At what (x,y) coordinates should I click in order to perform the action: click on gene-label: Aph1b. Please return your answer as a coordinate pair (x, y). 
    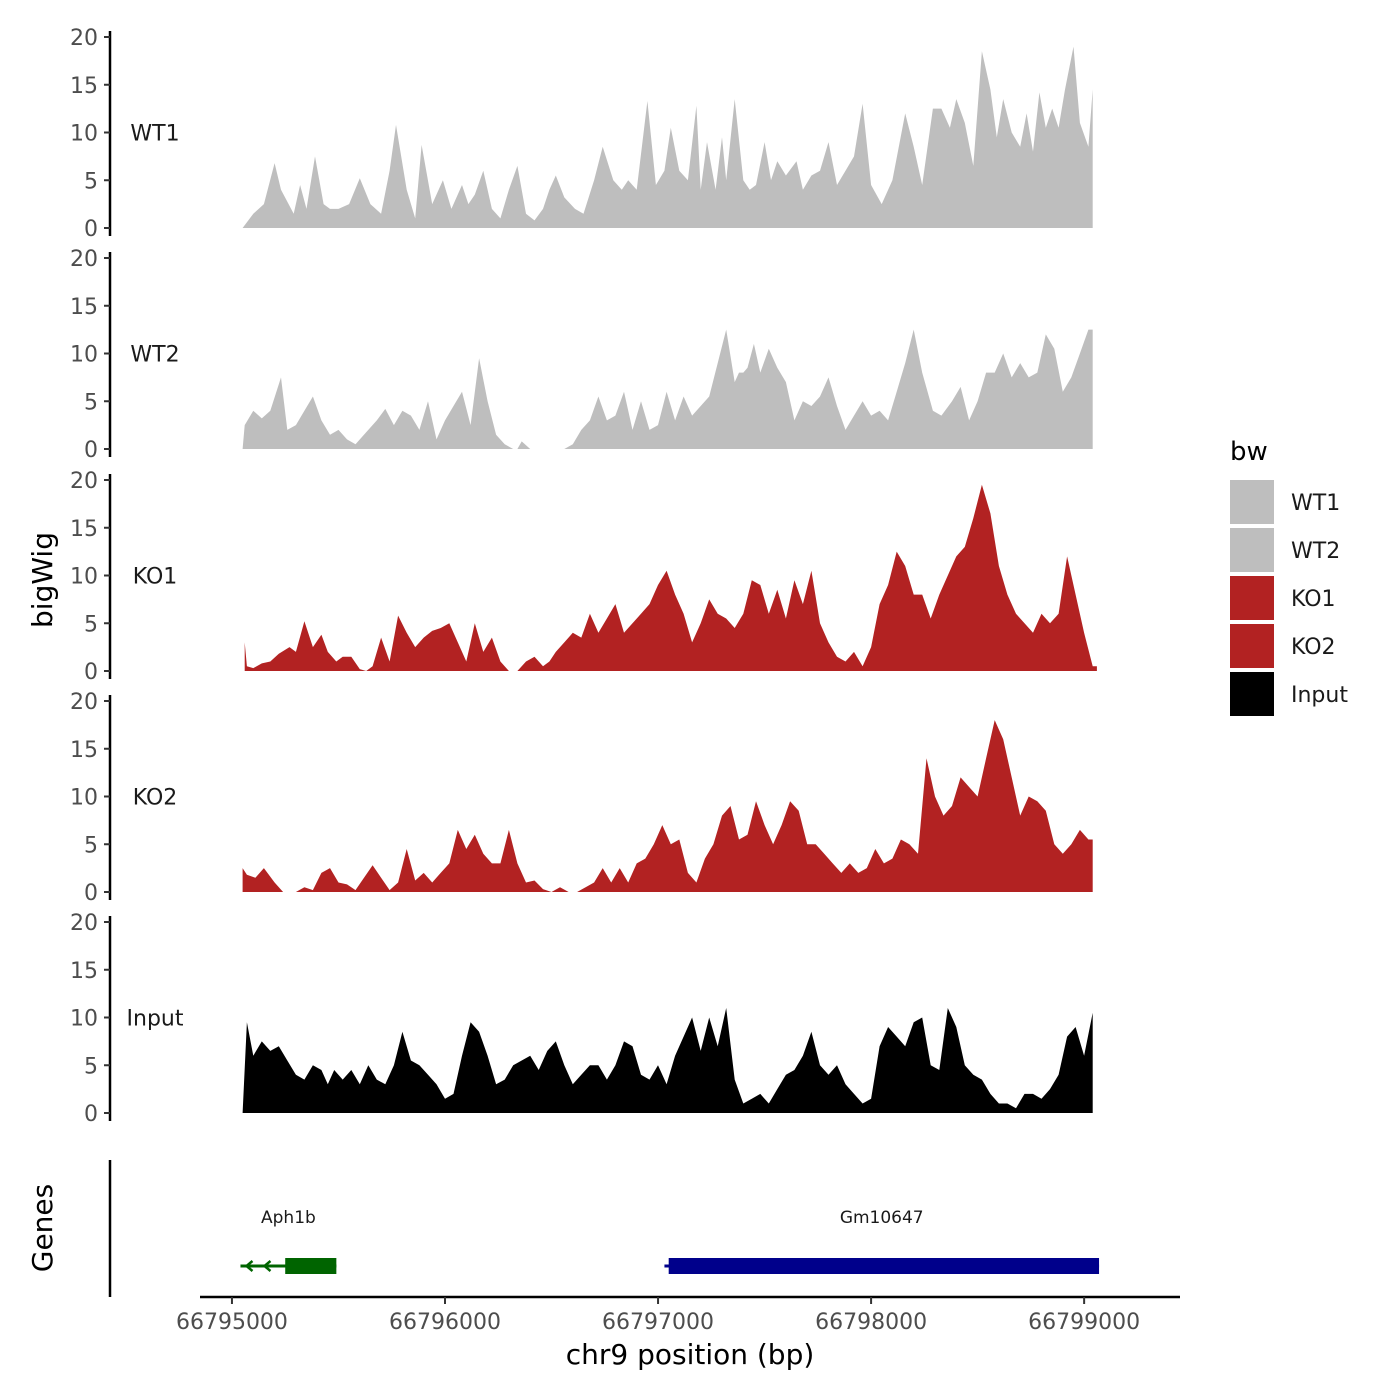
    Looking at the image, I should click on (288, 1218).